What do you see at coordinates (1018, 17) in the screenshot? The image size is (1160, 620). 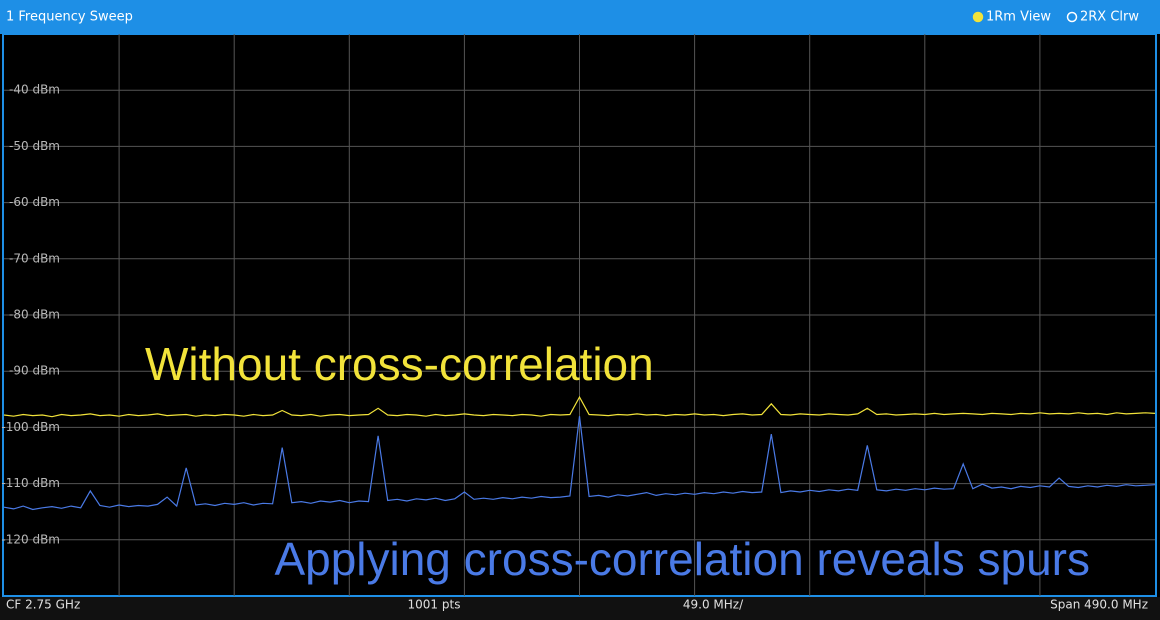 I see `legend-label: 1Rm View` at bounding box center [1018, 17].